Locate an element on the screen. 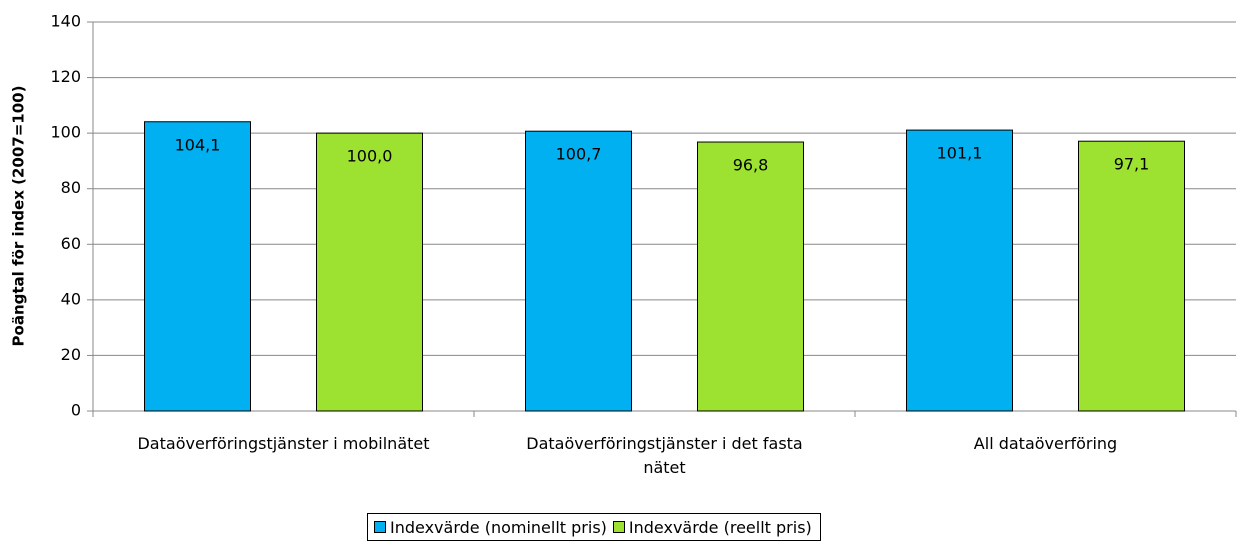  y-axis-label: Poängtal för index (2007=100) is located at coordinates (19, 216).